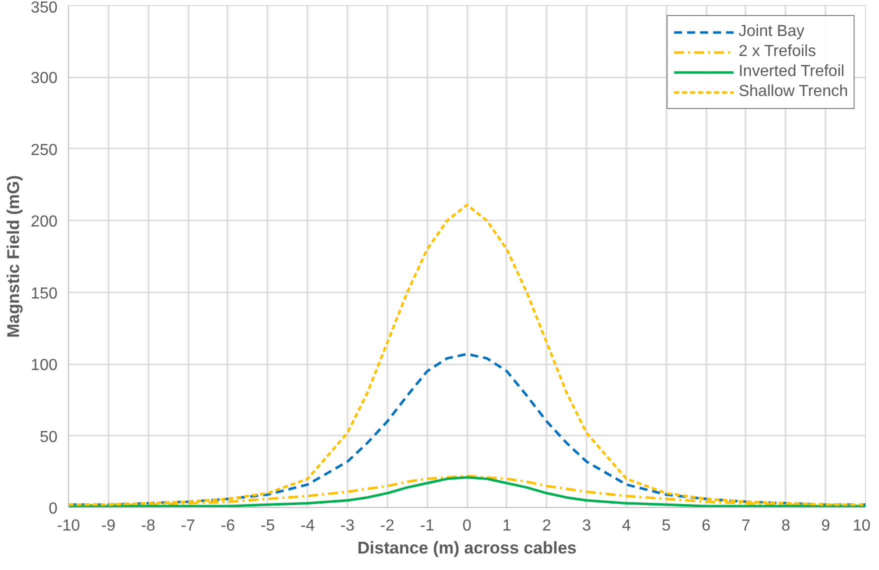 The image size is (879, 570). Describe the element at coordinates (267, 526) in the screenshot. I see `x-tick-label: -5` at that location.